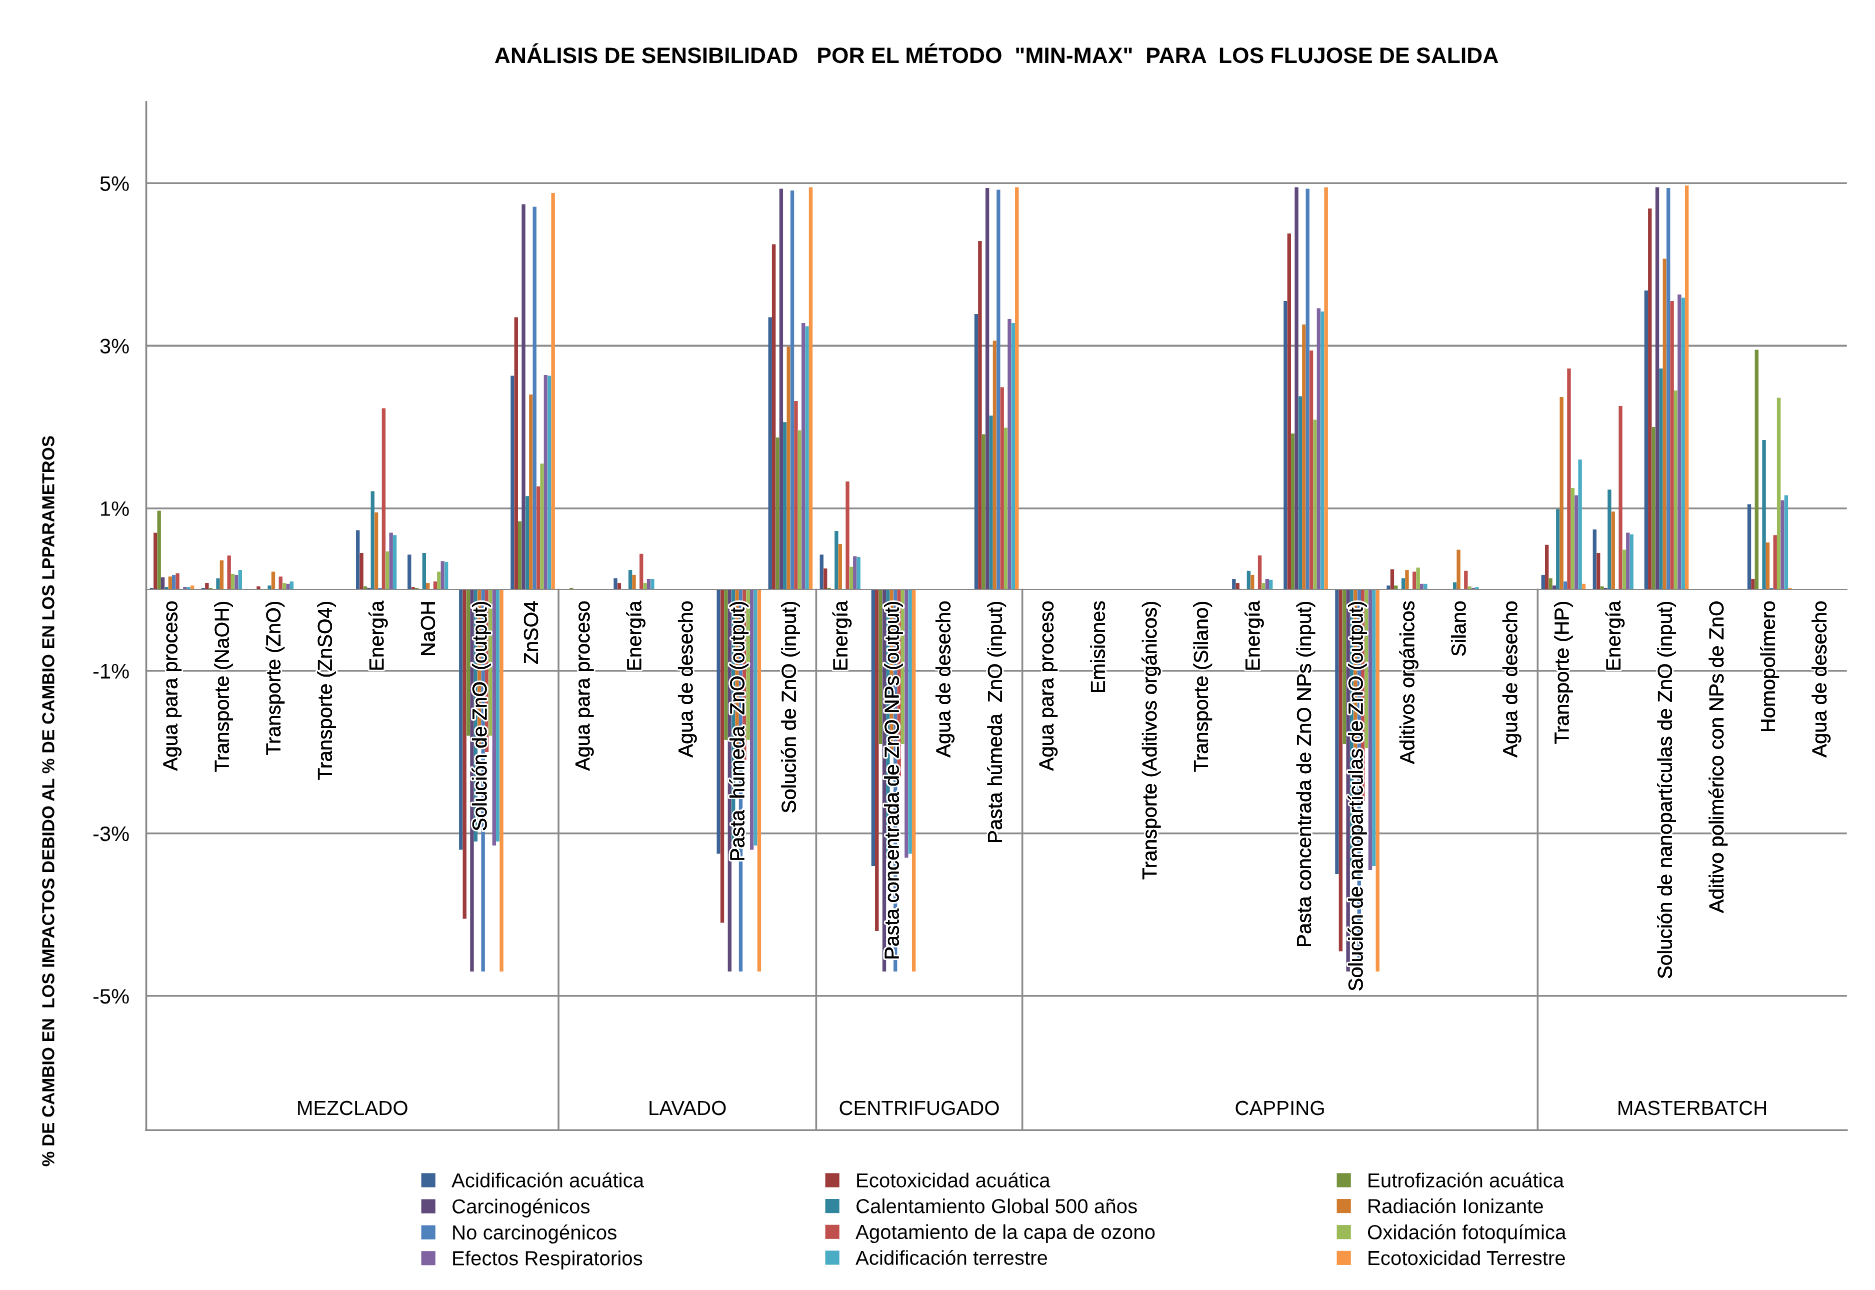 The height and width of the screenshot is (1290, 1875). Describe the element at coordinates (548, 1260) in the screenshot. I see `legend-label: Efectos Respiratorios` at that location.